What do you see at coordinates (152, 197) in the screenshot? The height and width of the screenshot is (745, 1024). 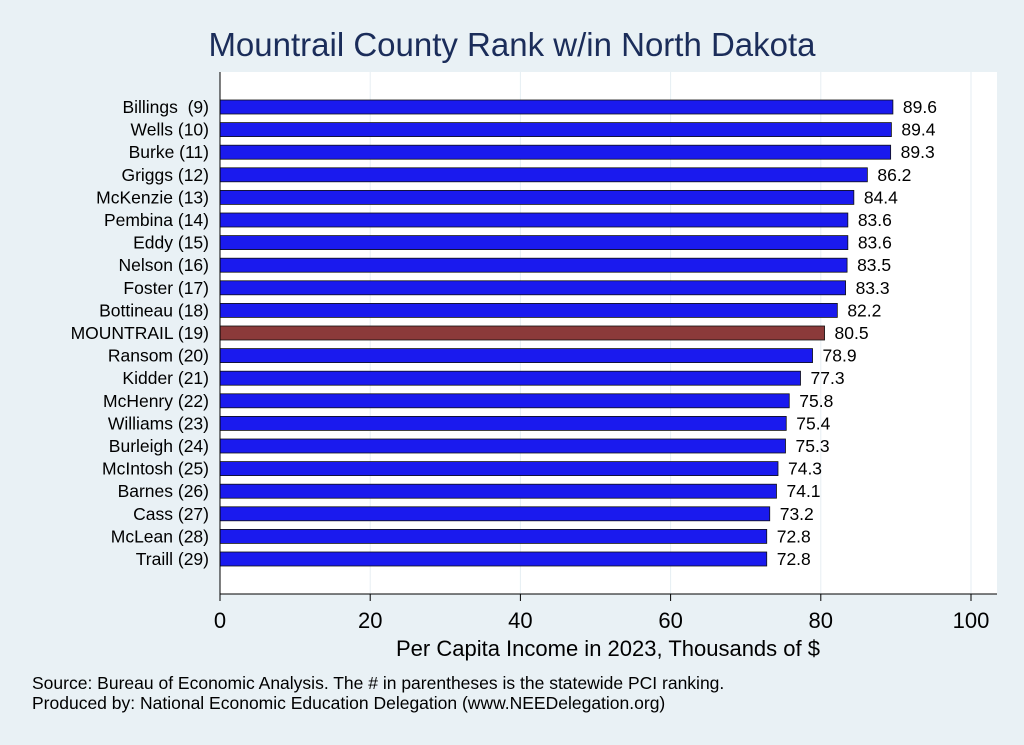 I see `category-label: McKenzie (13)` at bounding box center [152, 197].